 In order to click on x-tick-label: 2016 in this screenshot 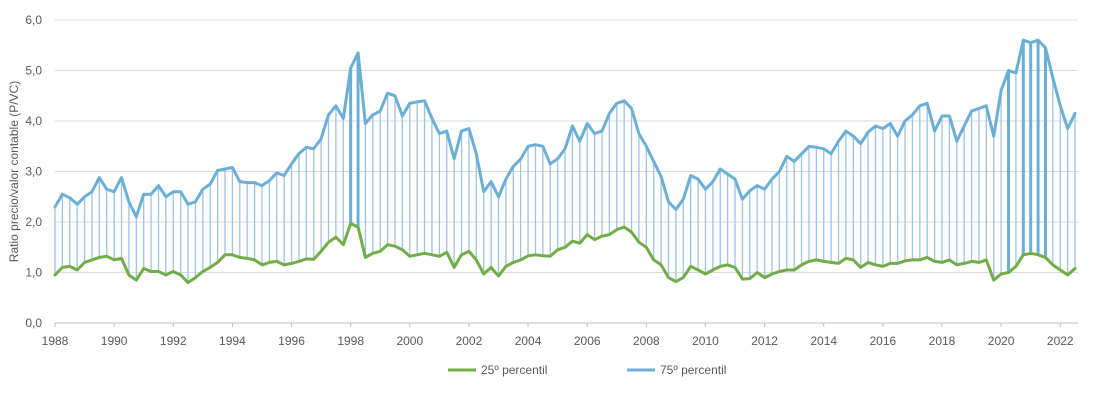, I will do `click(883, 341)`.